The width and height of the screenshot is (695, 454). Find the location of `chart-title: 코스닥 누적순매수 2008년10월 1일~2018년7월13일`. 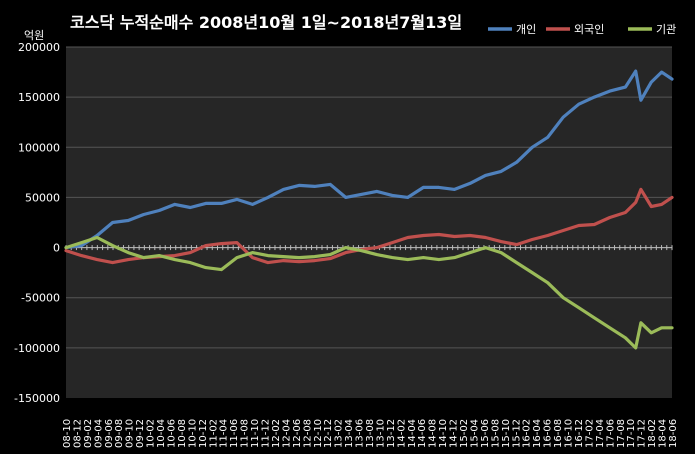

chart-title: 코스닥 누적순매수 2008년10월 1일~2018년7월13일 is located at coordinates (266, 22).